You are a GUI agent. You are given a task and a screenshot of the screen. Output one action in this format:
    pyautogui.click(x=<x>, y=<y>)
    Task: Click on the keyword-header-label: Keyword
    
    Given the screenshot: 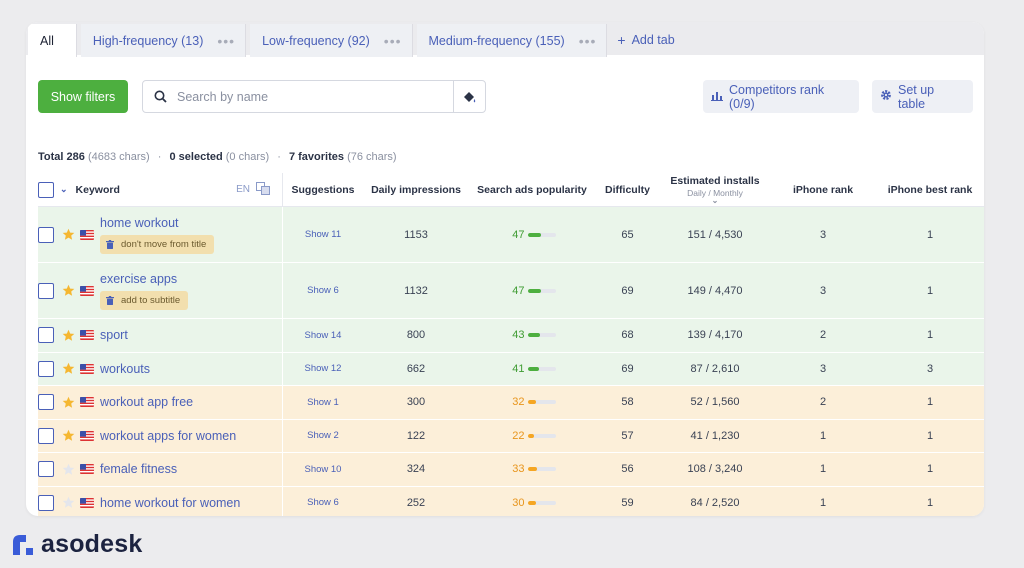 What is the action you would take?
    pyautogui.click(x=97, y=189)
    